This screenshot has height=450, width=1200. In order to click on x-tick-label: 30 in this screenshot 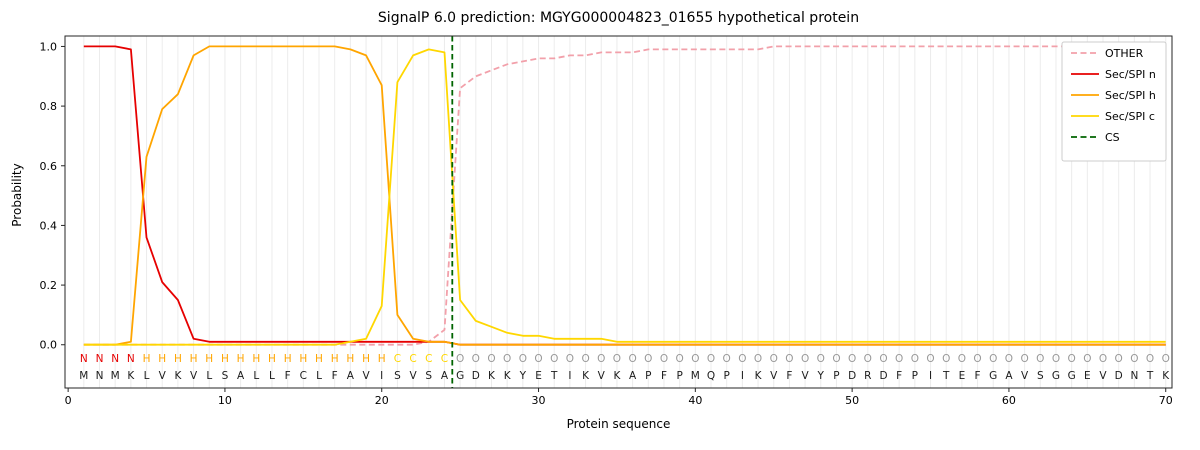, I will do `click(539, 400)`.